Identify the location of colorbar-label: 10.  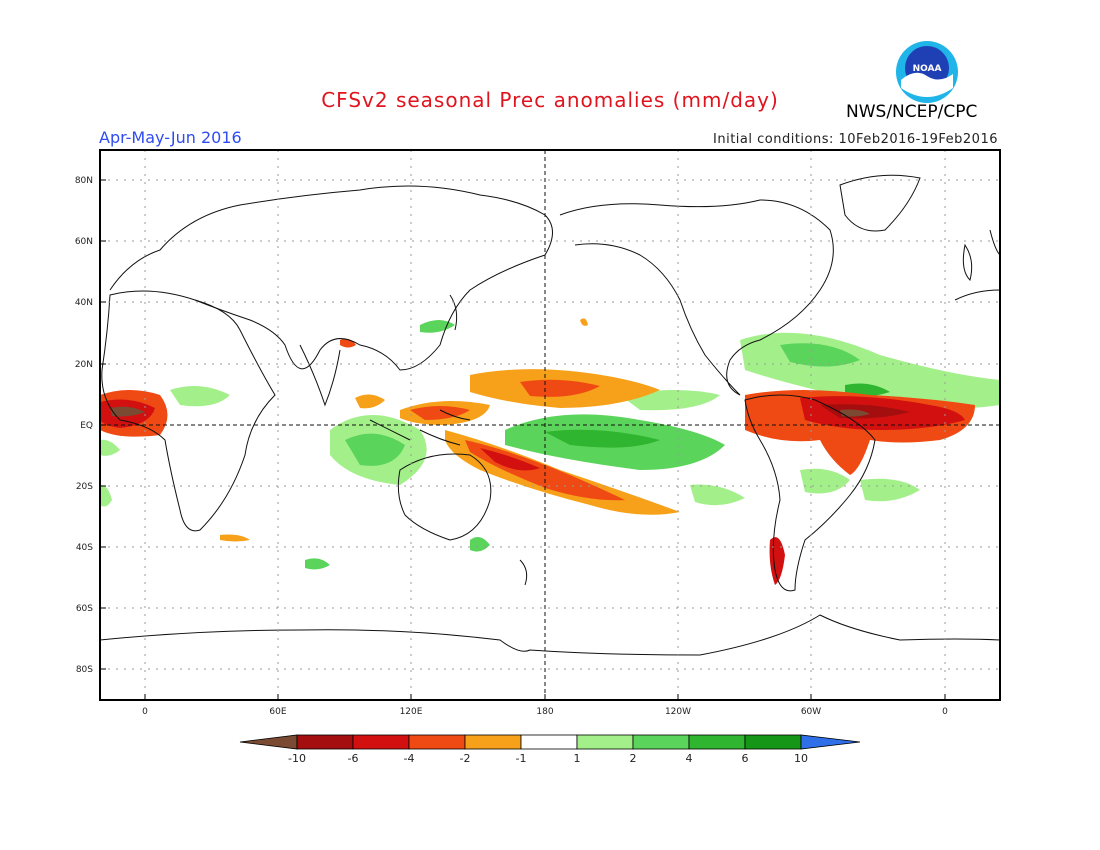
(801, 758).